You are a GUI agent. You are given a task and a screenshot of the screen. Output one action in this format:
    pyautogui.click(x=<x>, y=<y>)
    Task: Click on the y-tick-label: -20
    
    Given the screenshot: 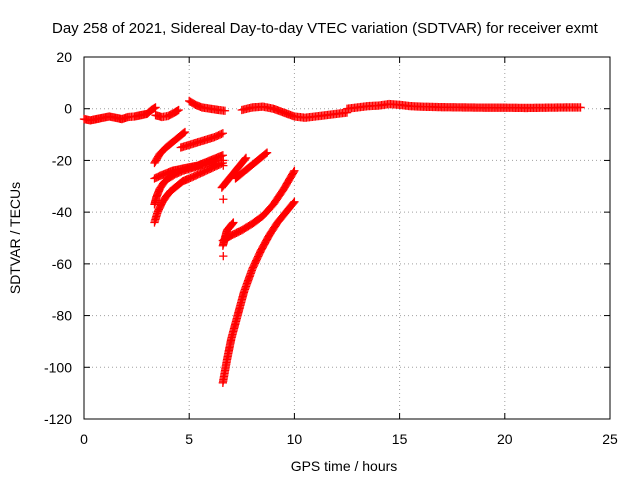 What is the action you would take?
    pyautogui.click(x=62, y=160)
    